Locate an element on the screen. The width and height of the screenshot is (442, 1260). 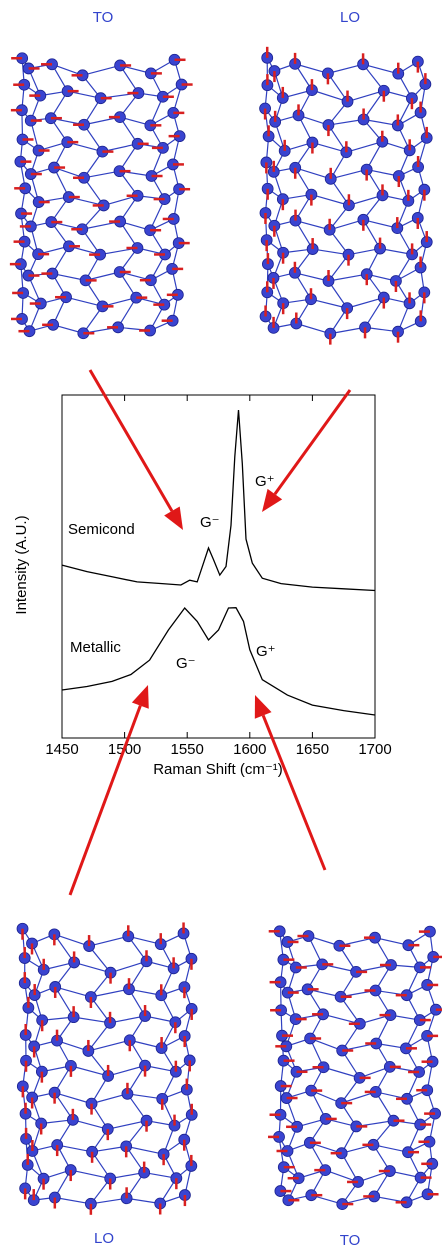
series-label: Metallic is located at coordinates (95, 647).